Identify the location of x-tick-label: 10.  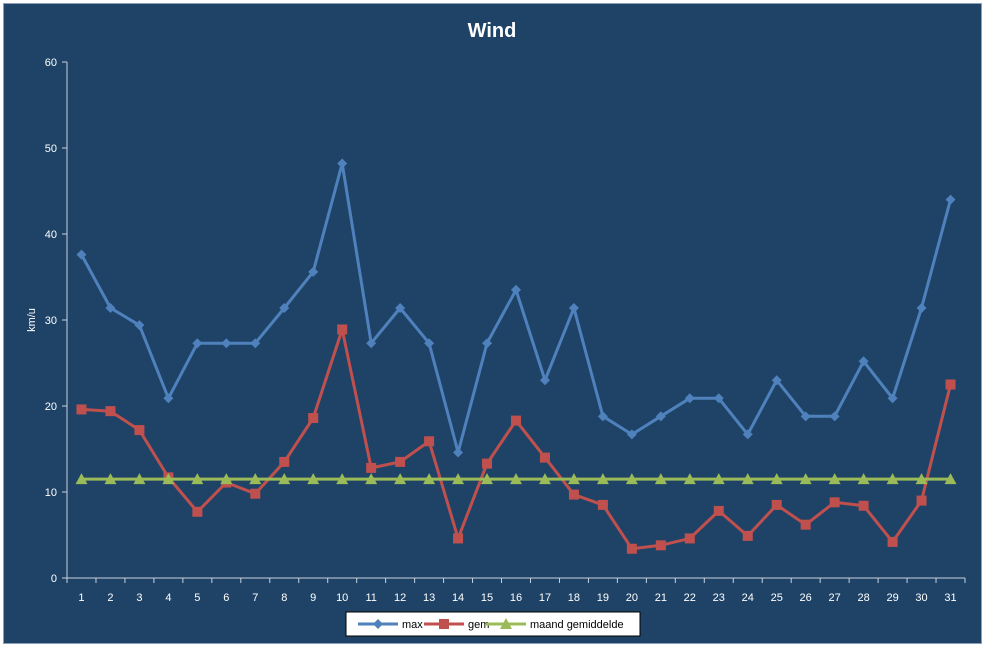
(342, 598).